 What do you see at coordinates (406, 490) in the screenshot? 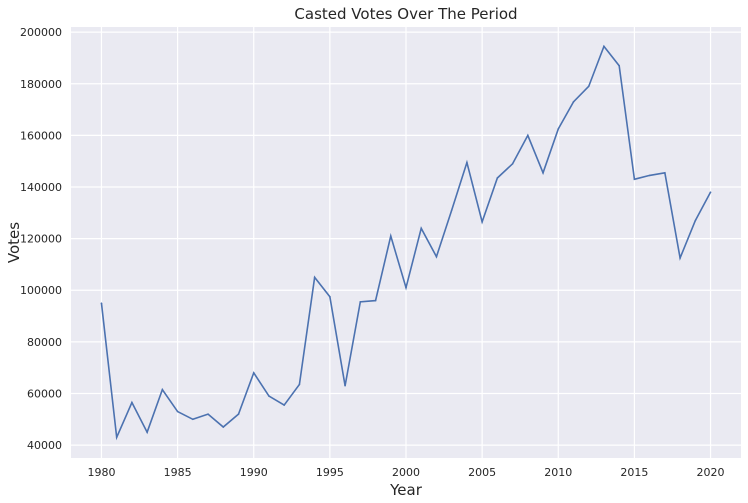
I see `x-axis-title: Year` at bounding box center [406, 490].